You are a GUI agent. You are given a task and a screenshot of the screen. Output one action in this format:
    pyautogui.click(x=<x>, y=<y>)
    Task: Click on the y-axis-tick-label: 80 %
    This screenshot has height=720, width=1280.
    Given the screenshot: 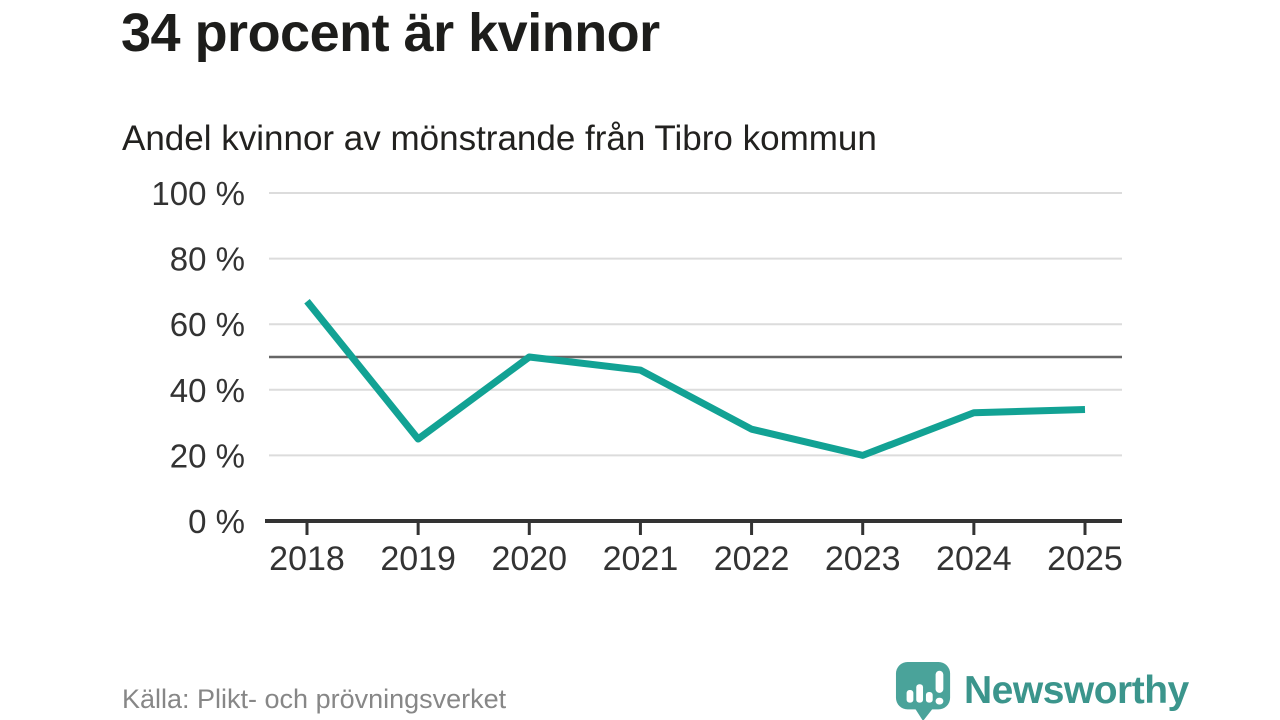 What is the action you would take?
    pyautogui.click(x=207, y=259)
    